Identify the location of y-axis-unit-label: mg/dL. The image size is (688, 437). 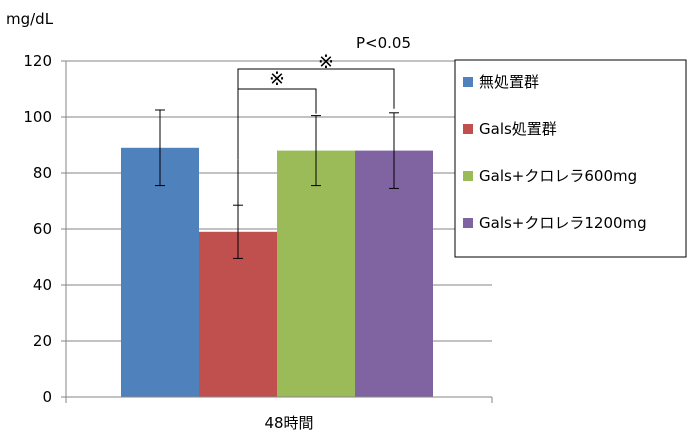
(30, 19).